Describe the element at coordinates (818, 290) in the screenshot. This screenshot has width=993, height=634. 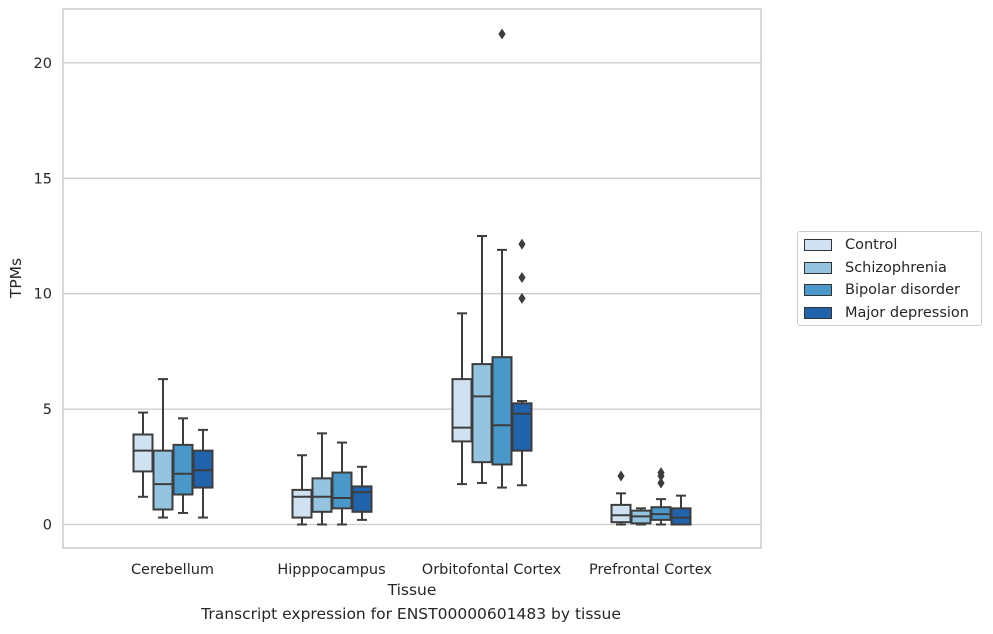
I see `legend-swatch-bipolar-disorder` at that location.